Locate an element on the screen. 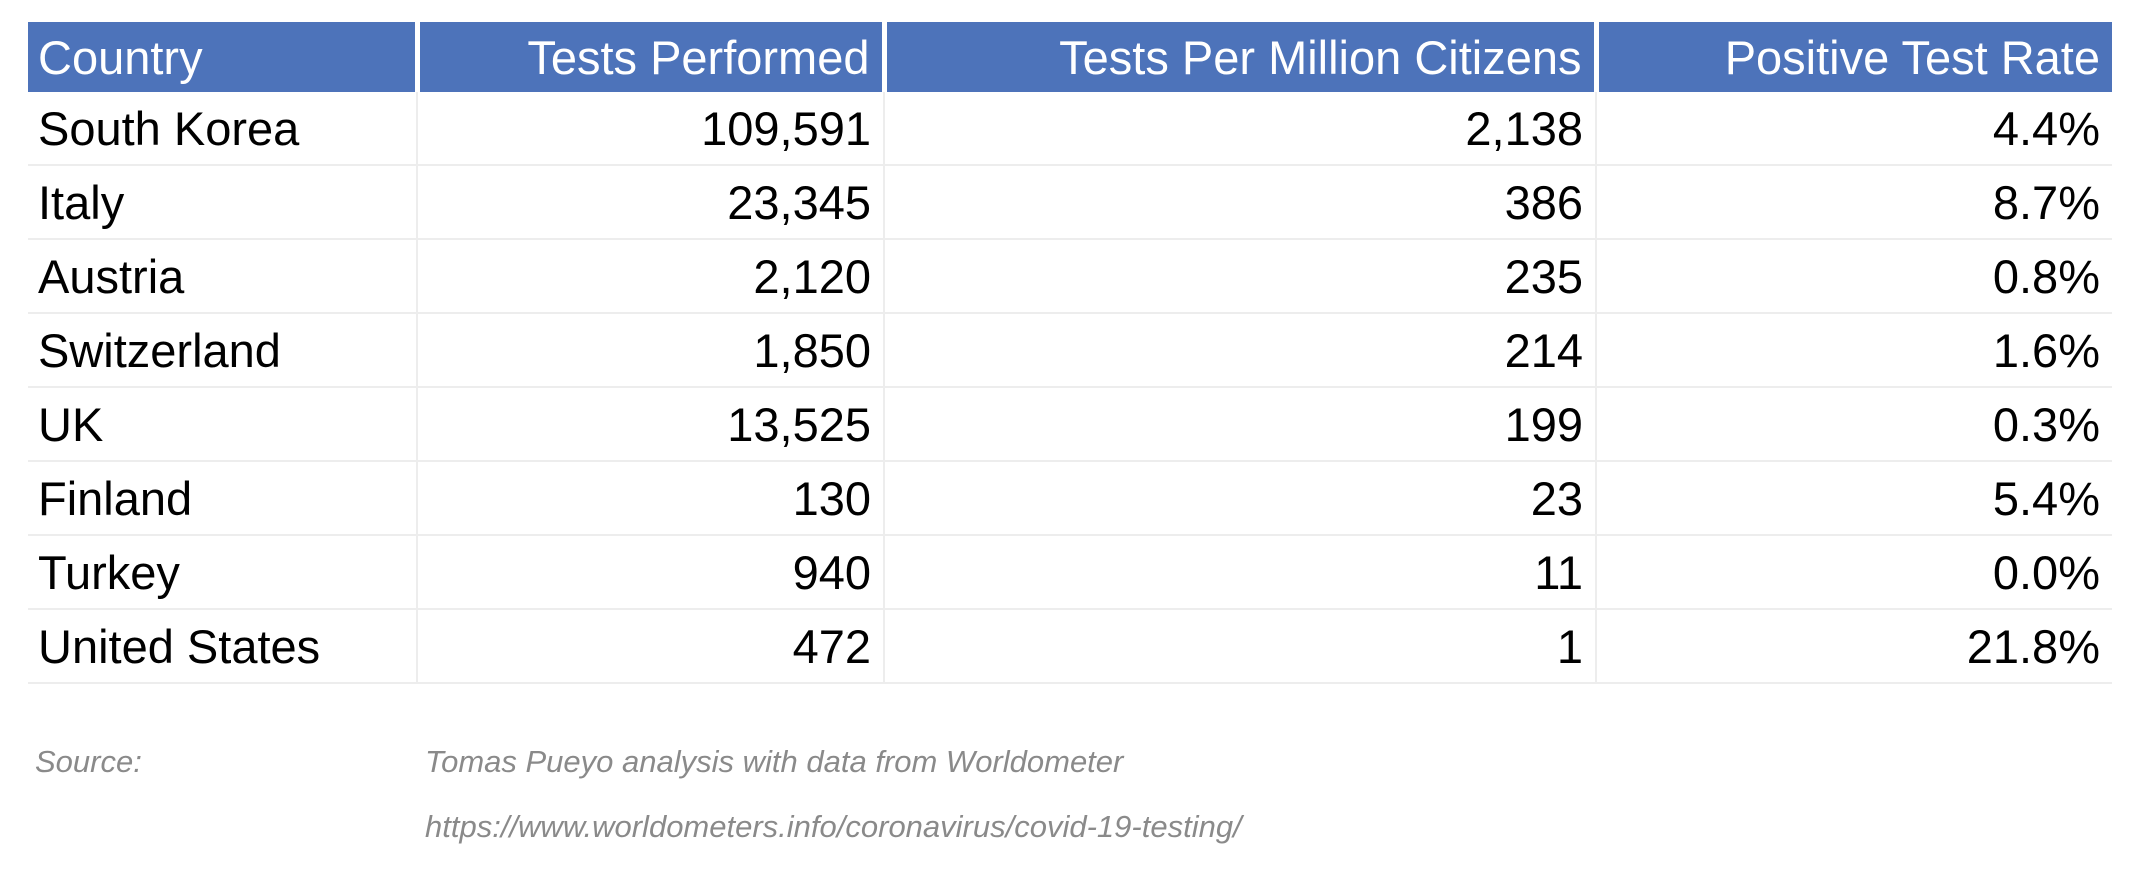  cell-tests-per-million: 199 is located at coordinates (1240, 424).